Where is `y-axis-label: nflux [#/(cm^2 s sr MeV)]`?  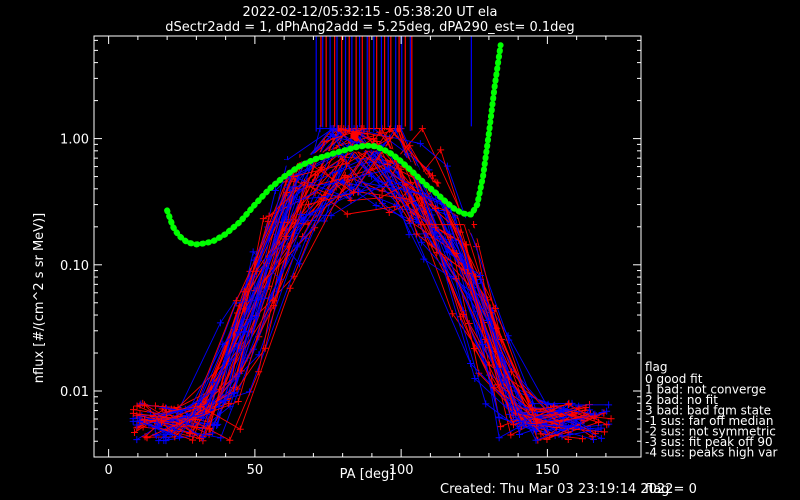 y-axis-label: nflux [#/(cm^2 s sr MeV)] is located at coordinates (39, 298).